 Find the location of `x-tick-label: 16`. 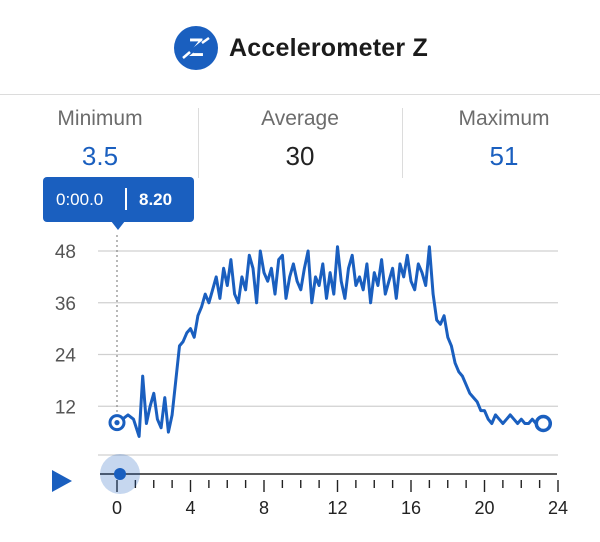

x-tick-label: 16 is located at coordinates (411, 508).